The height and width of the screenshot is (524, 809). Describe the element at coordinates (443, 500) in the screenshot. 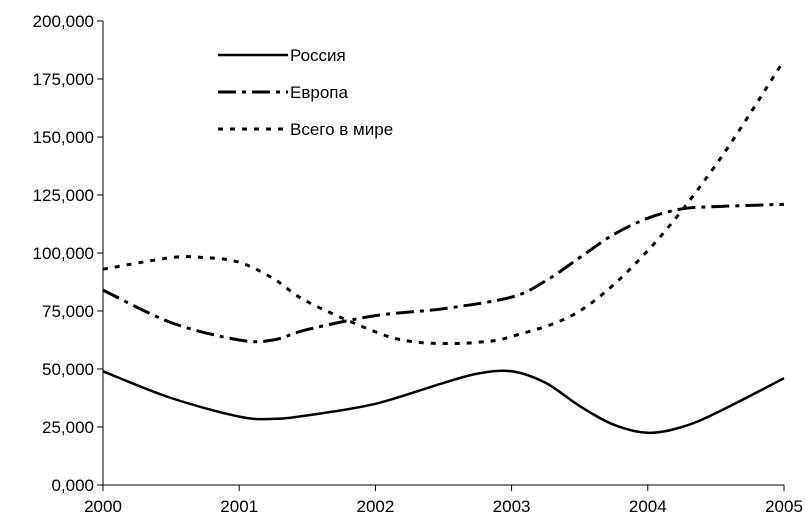

I see `x-ticks: 2000 2001 2002 2003 2004 2005` at that location.